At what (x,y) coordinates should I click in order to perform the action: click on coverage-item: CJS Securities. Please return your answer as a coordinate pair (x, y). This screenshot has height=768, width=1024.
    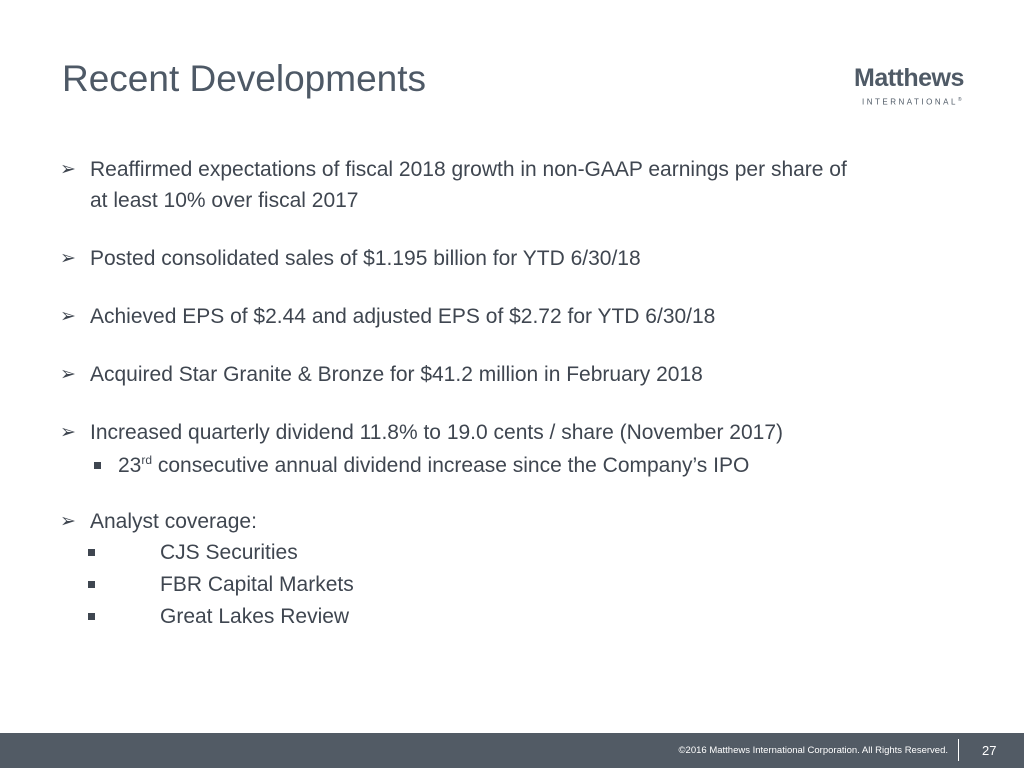
    Looking at the image, I should click on (525, 553).